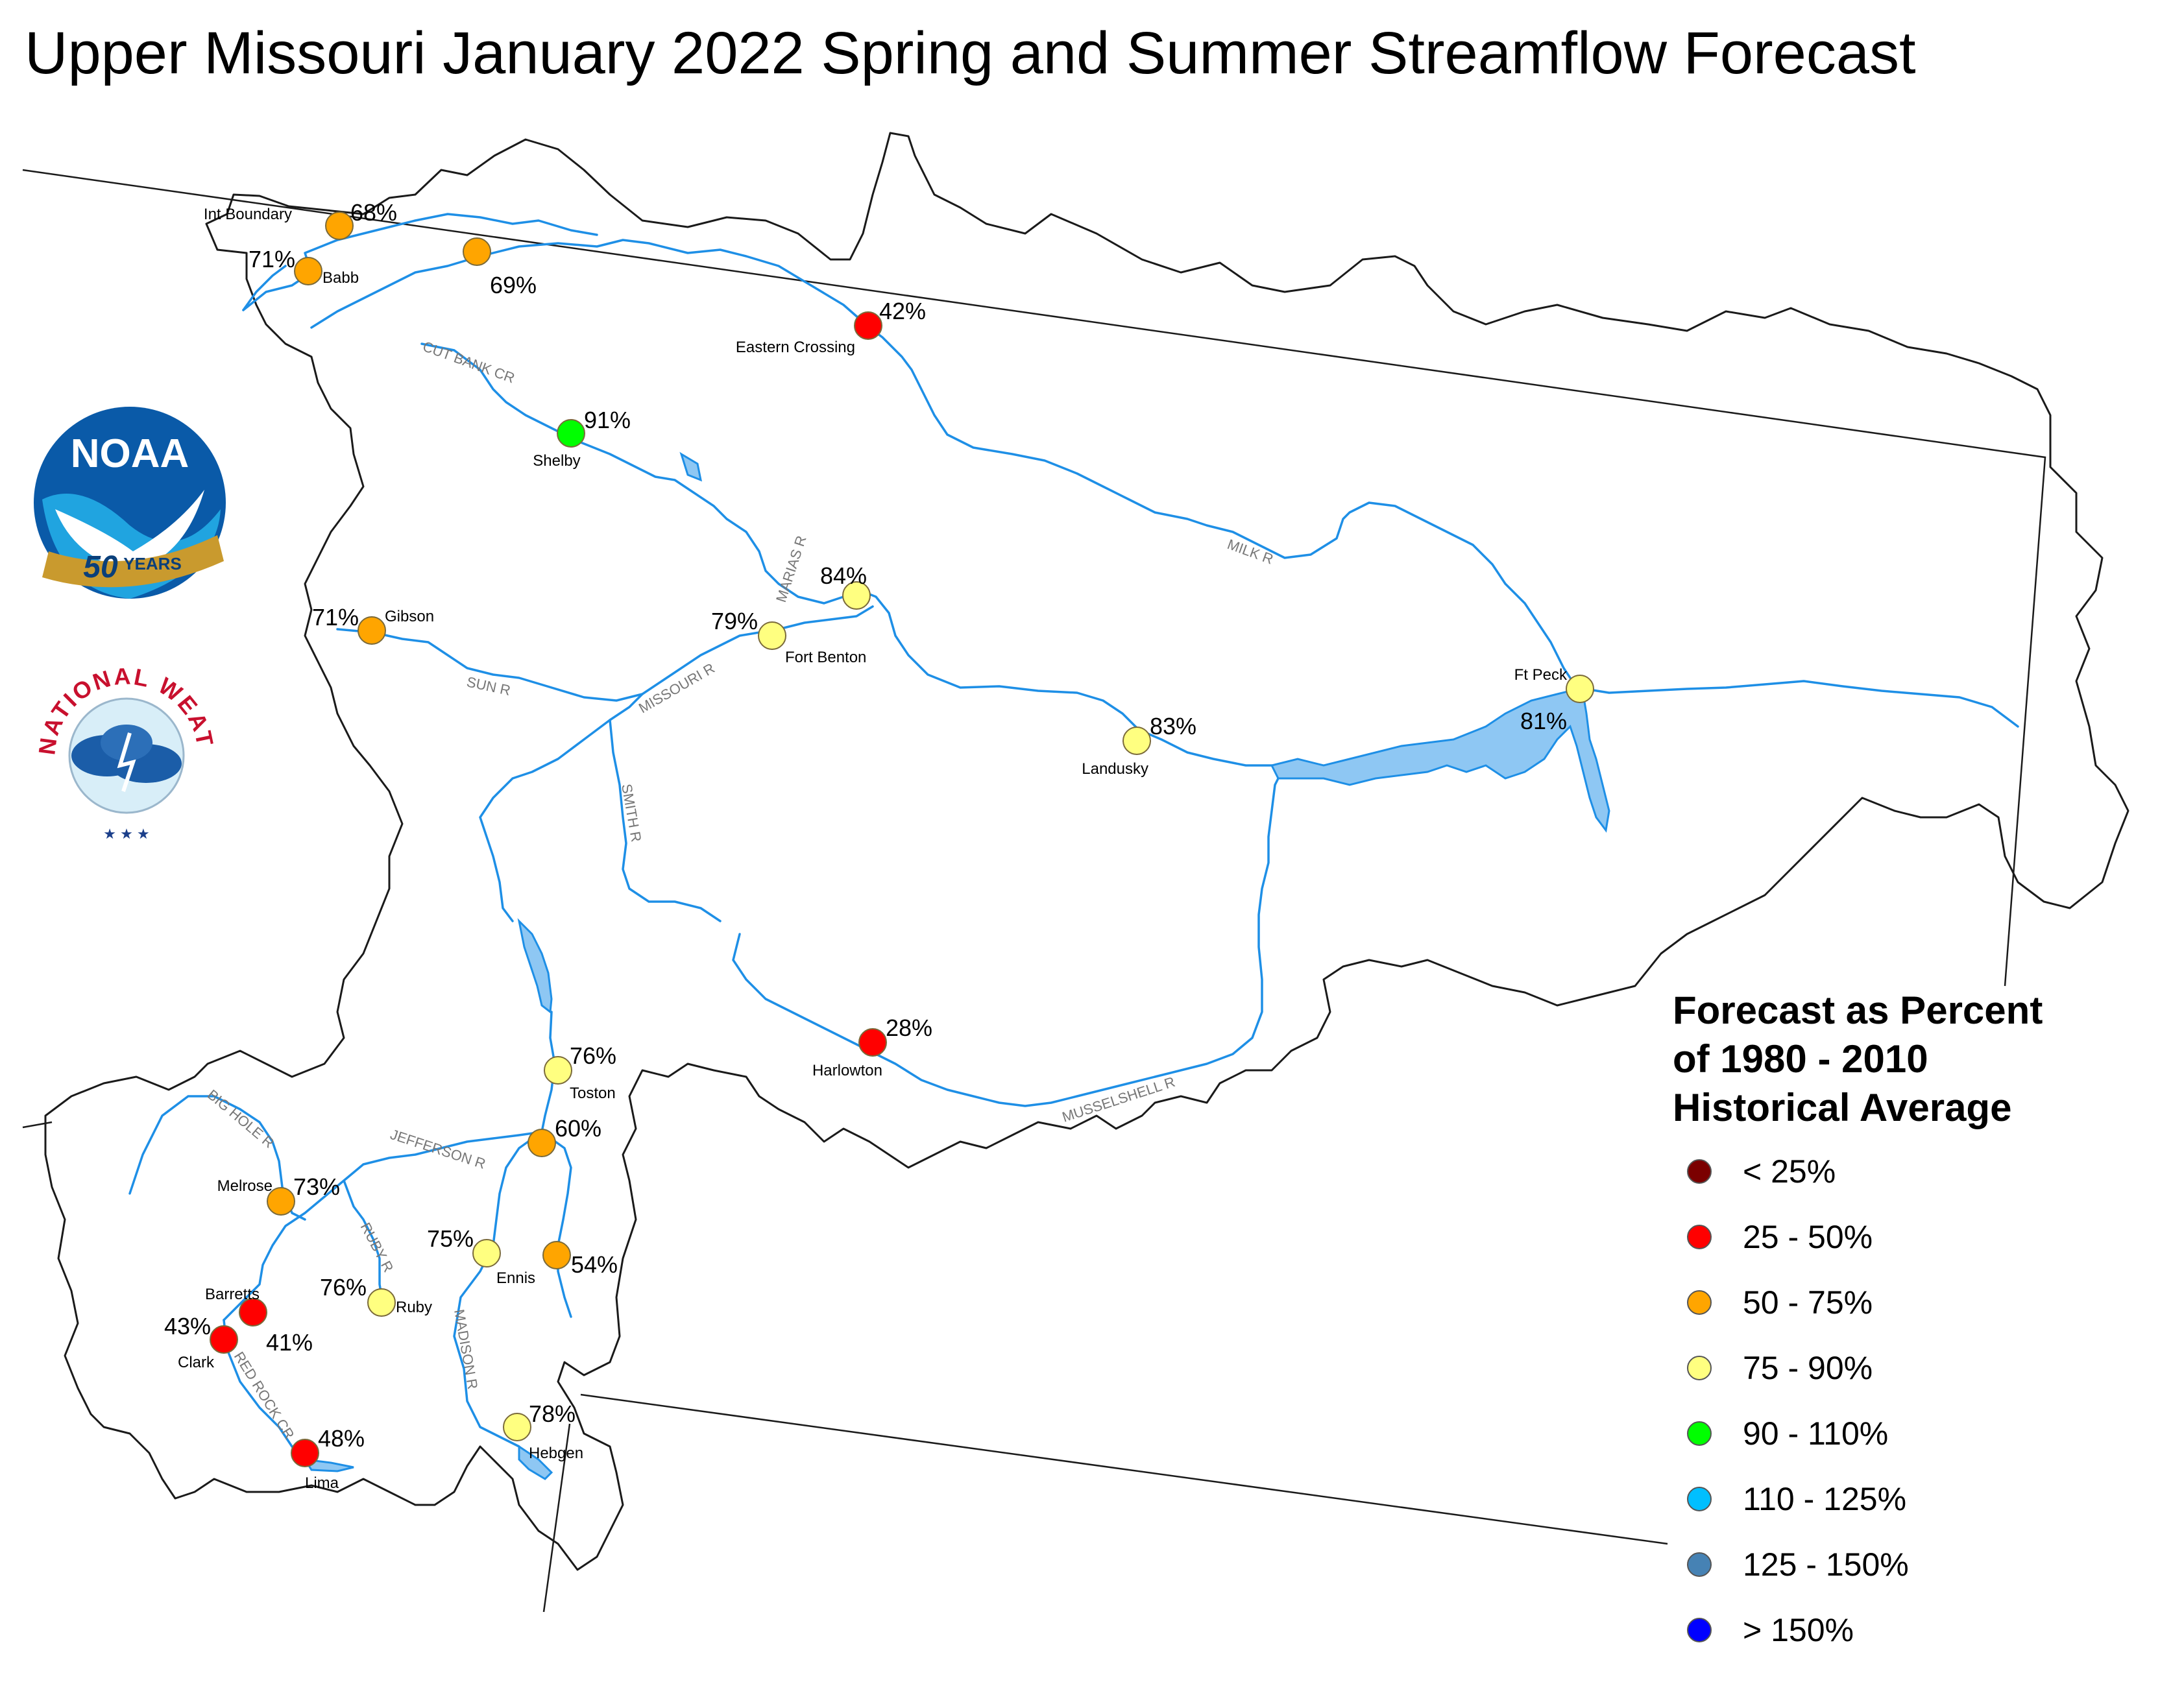  What do you see at coordinates (561, 808) in the screenshot?
I see `missouri-upper` at bounding box center [561, 808].